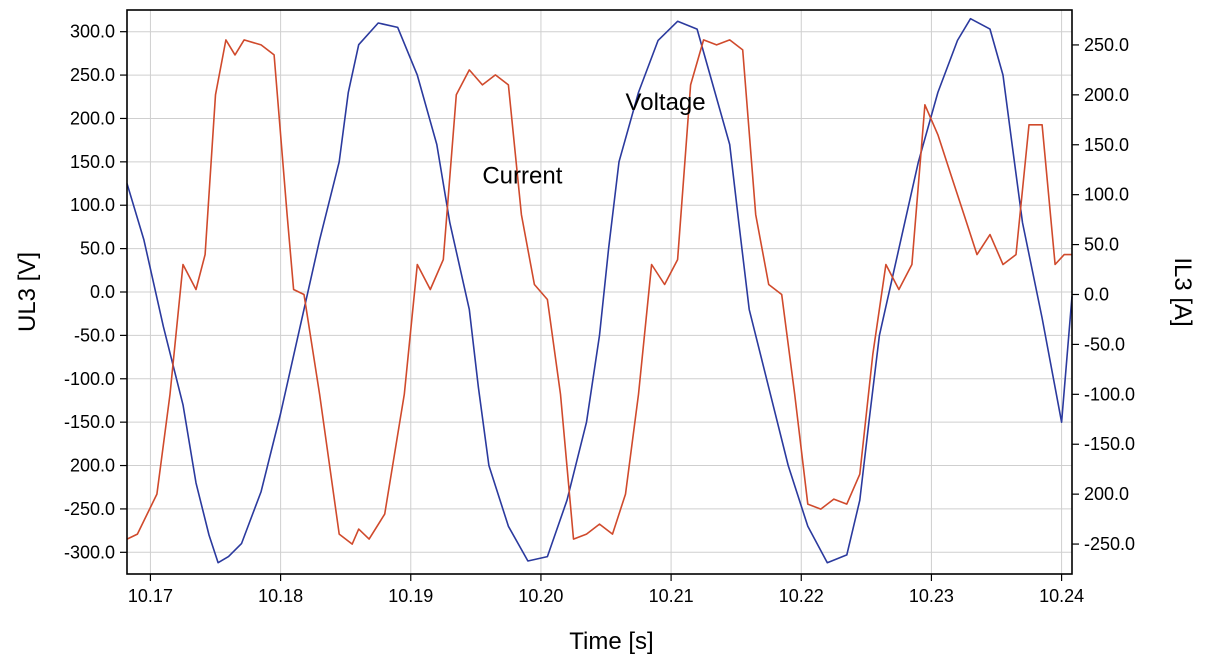  What do you see at coordinates (27, 292) in the screenshot?
I see `y-axis-left-title: UL3 [V]` at bounding box center [27, 292].